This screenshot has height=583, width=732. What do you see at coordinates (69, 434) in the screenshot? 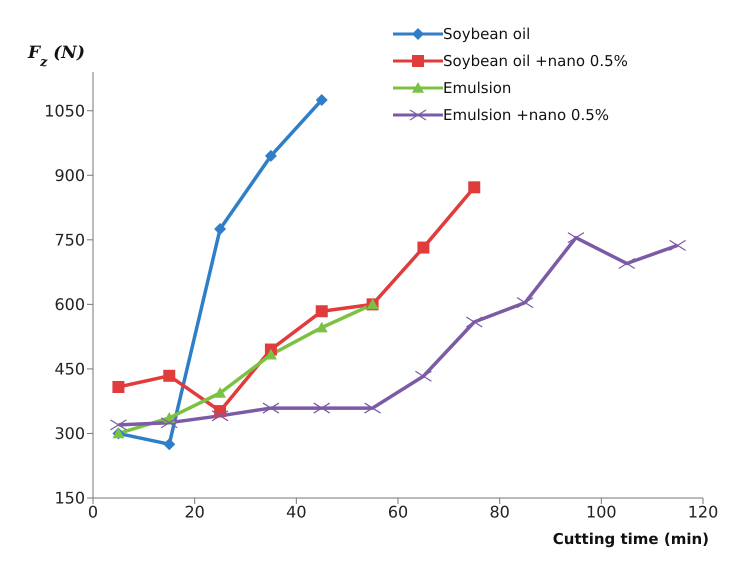
I see `y-tick-label: 300` at bounding box center [69, 434].